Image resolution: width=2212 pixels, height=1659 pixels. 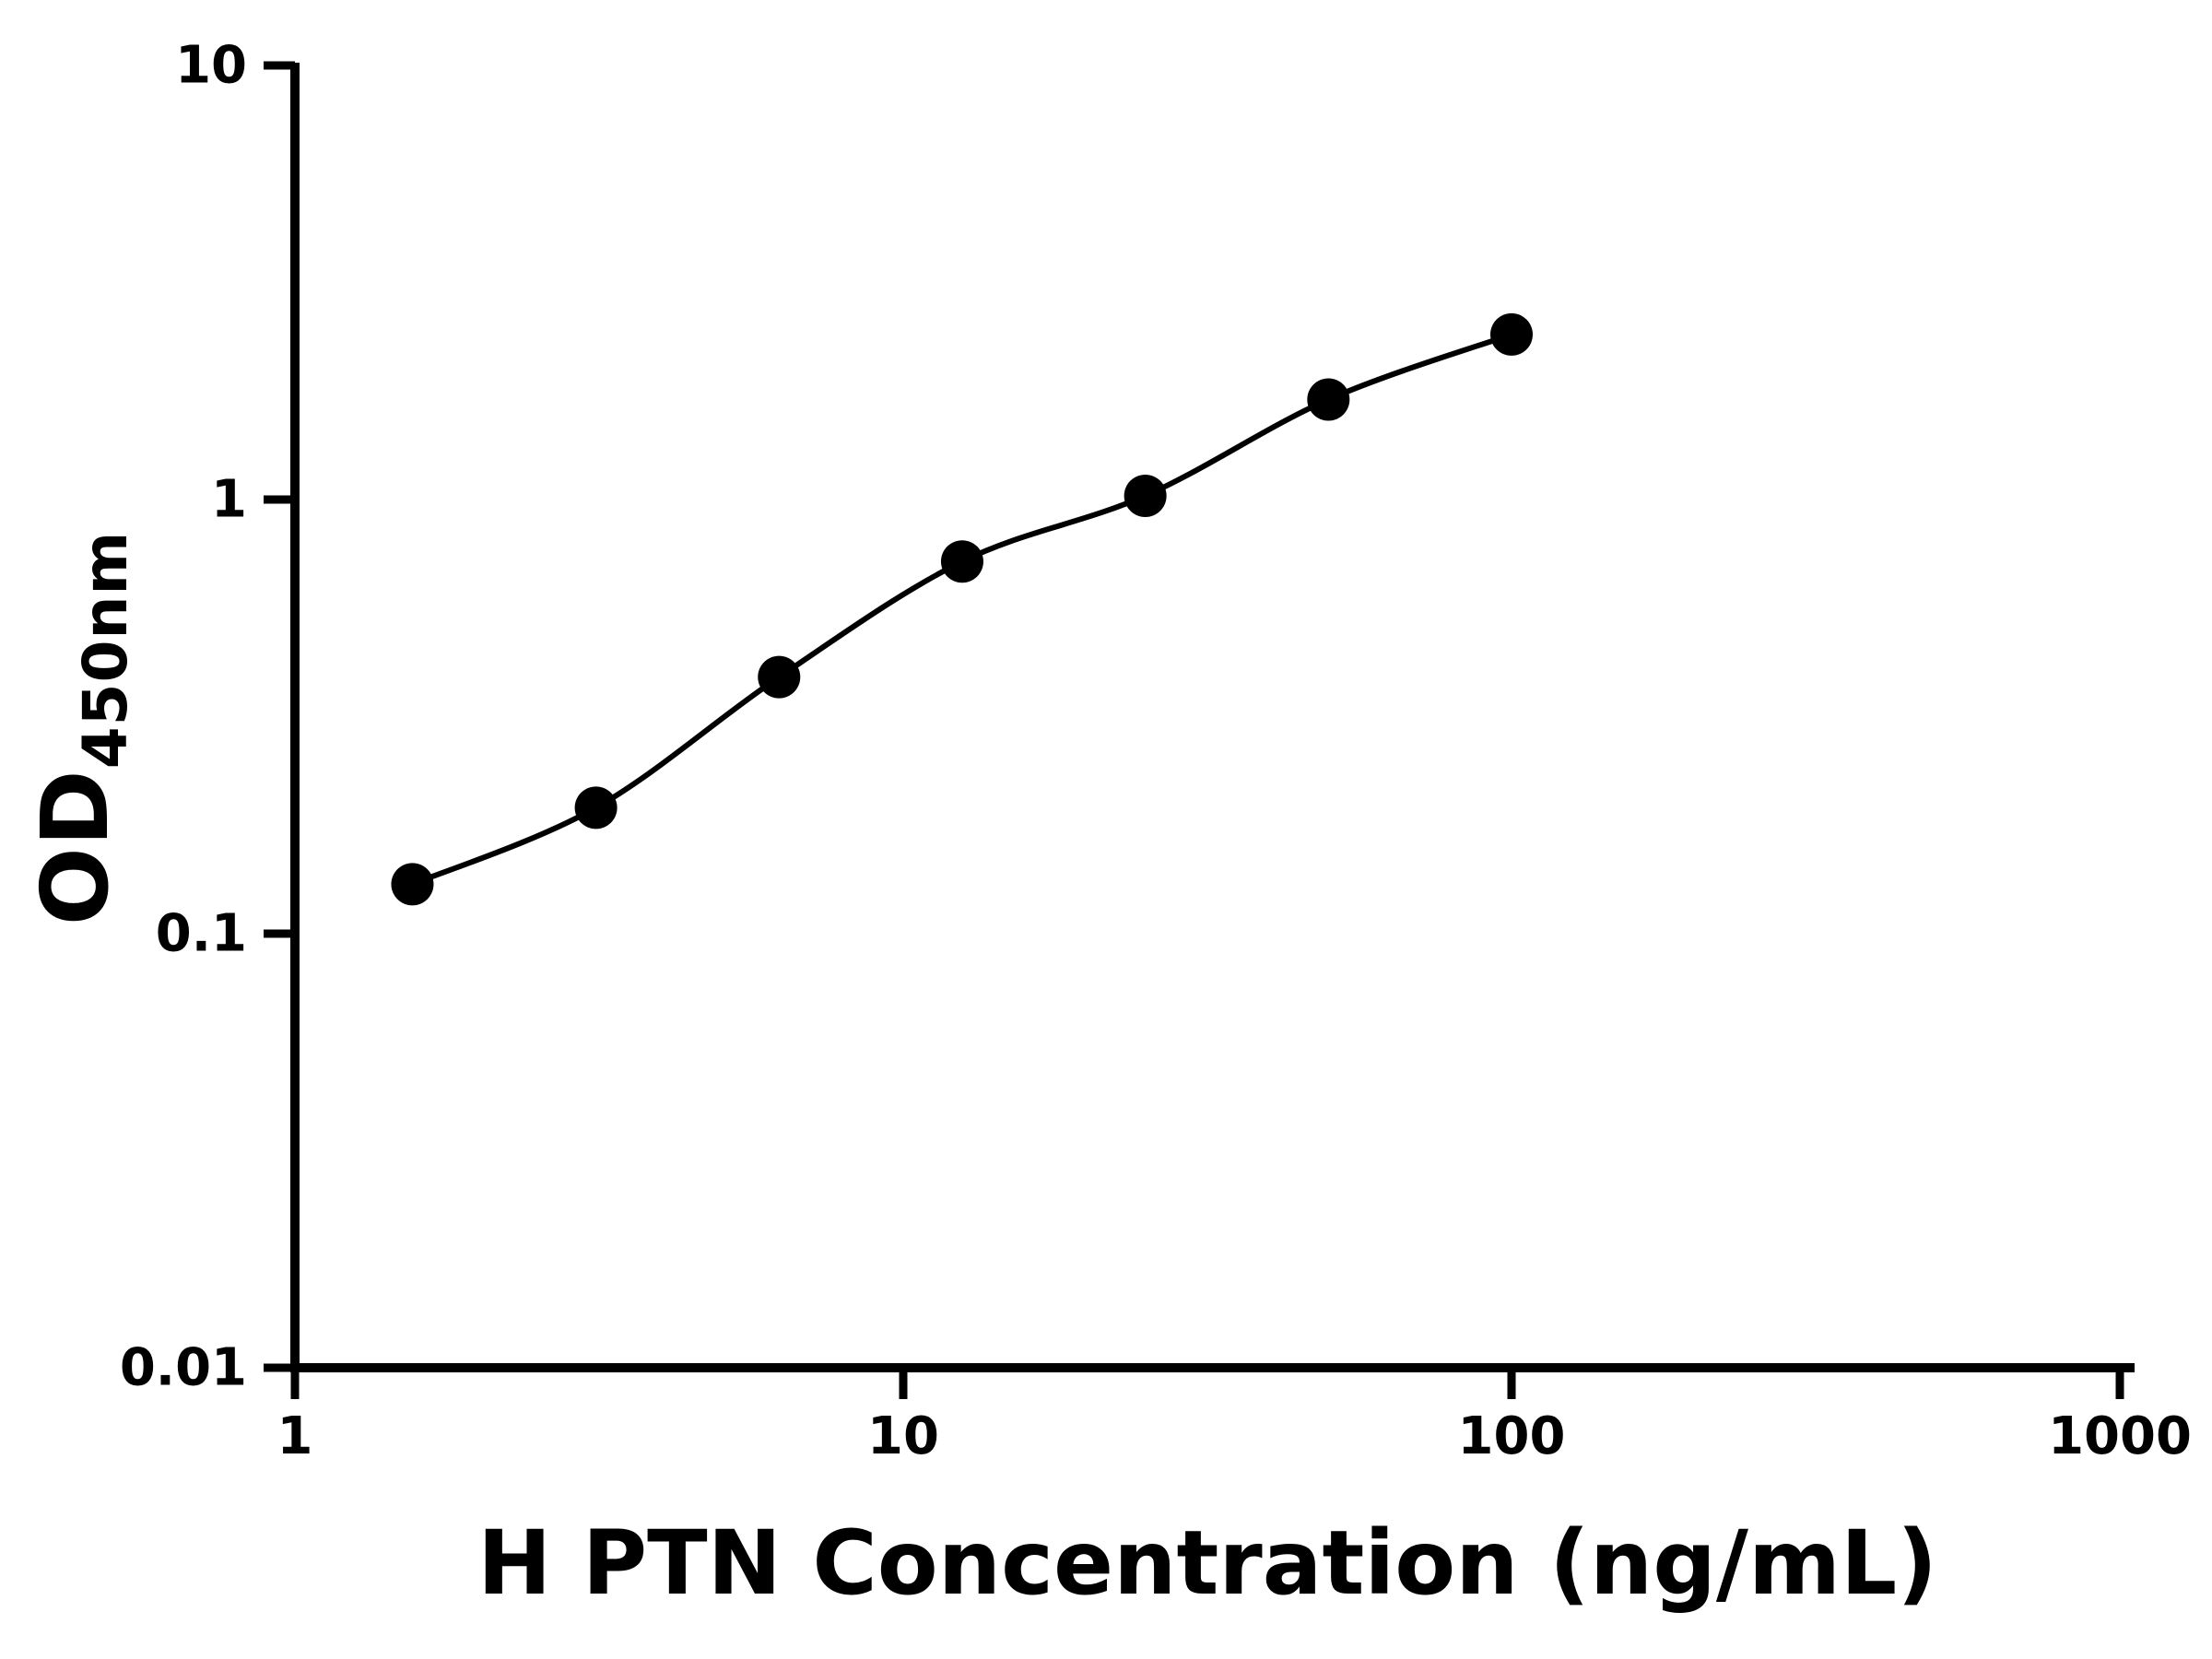 What do you see at coordinates (105, 650) in the screenshot?
I see `y-axis-title-sub: 450nm` at bounding box center [105, 650].